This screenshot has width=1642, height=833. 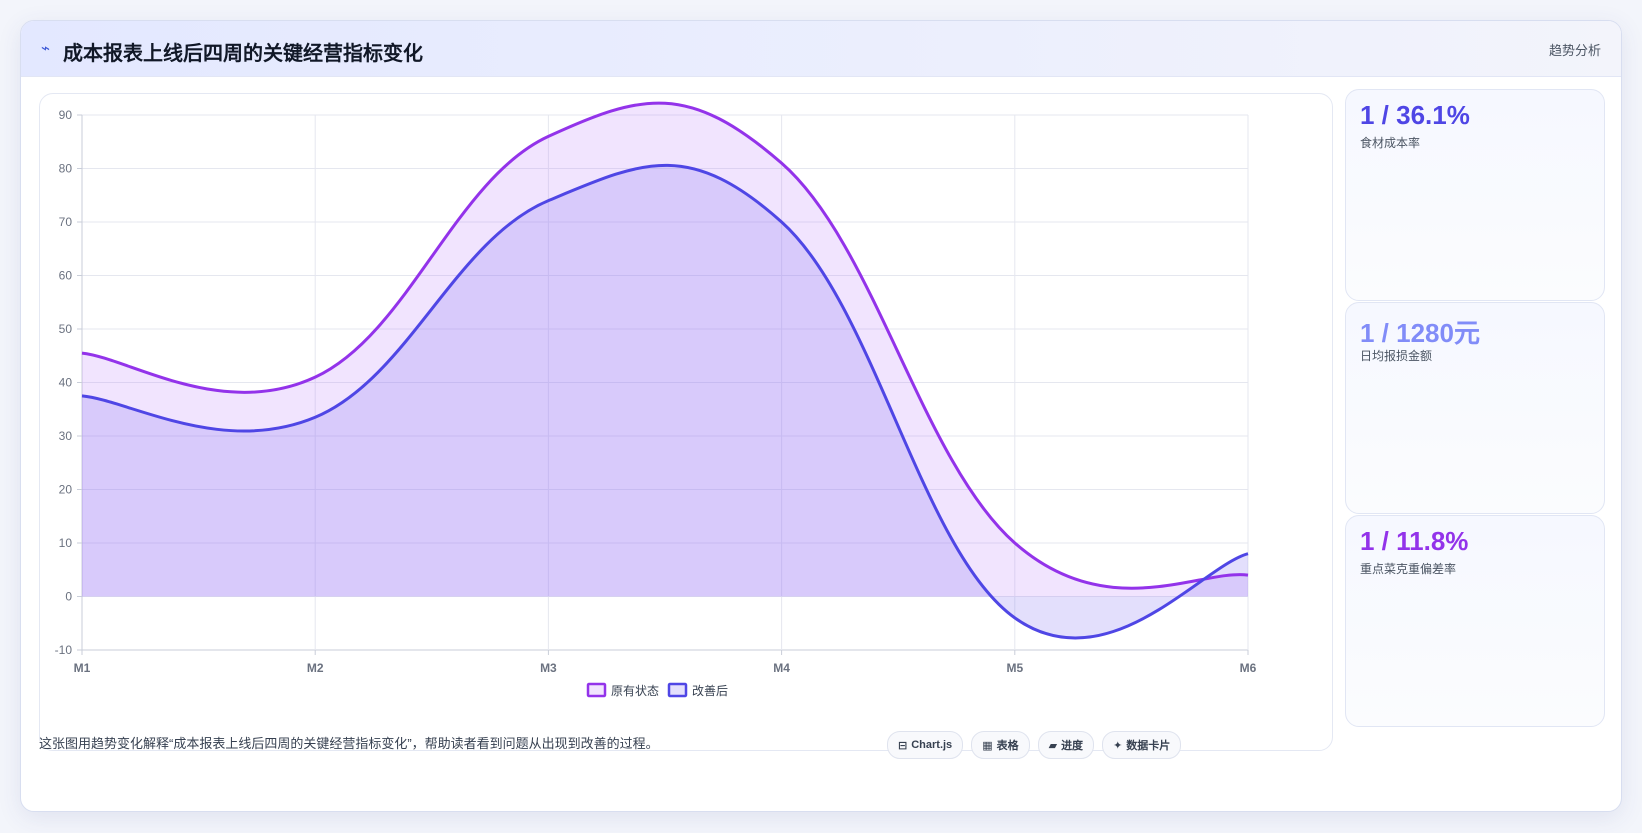 I want to click on kpi-value: 1 / 36.1%, so click(x=1415, y=115).